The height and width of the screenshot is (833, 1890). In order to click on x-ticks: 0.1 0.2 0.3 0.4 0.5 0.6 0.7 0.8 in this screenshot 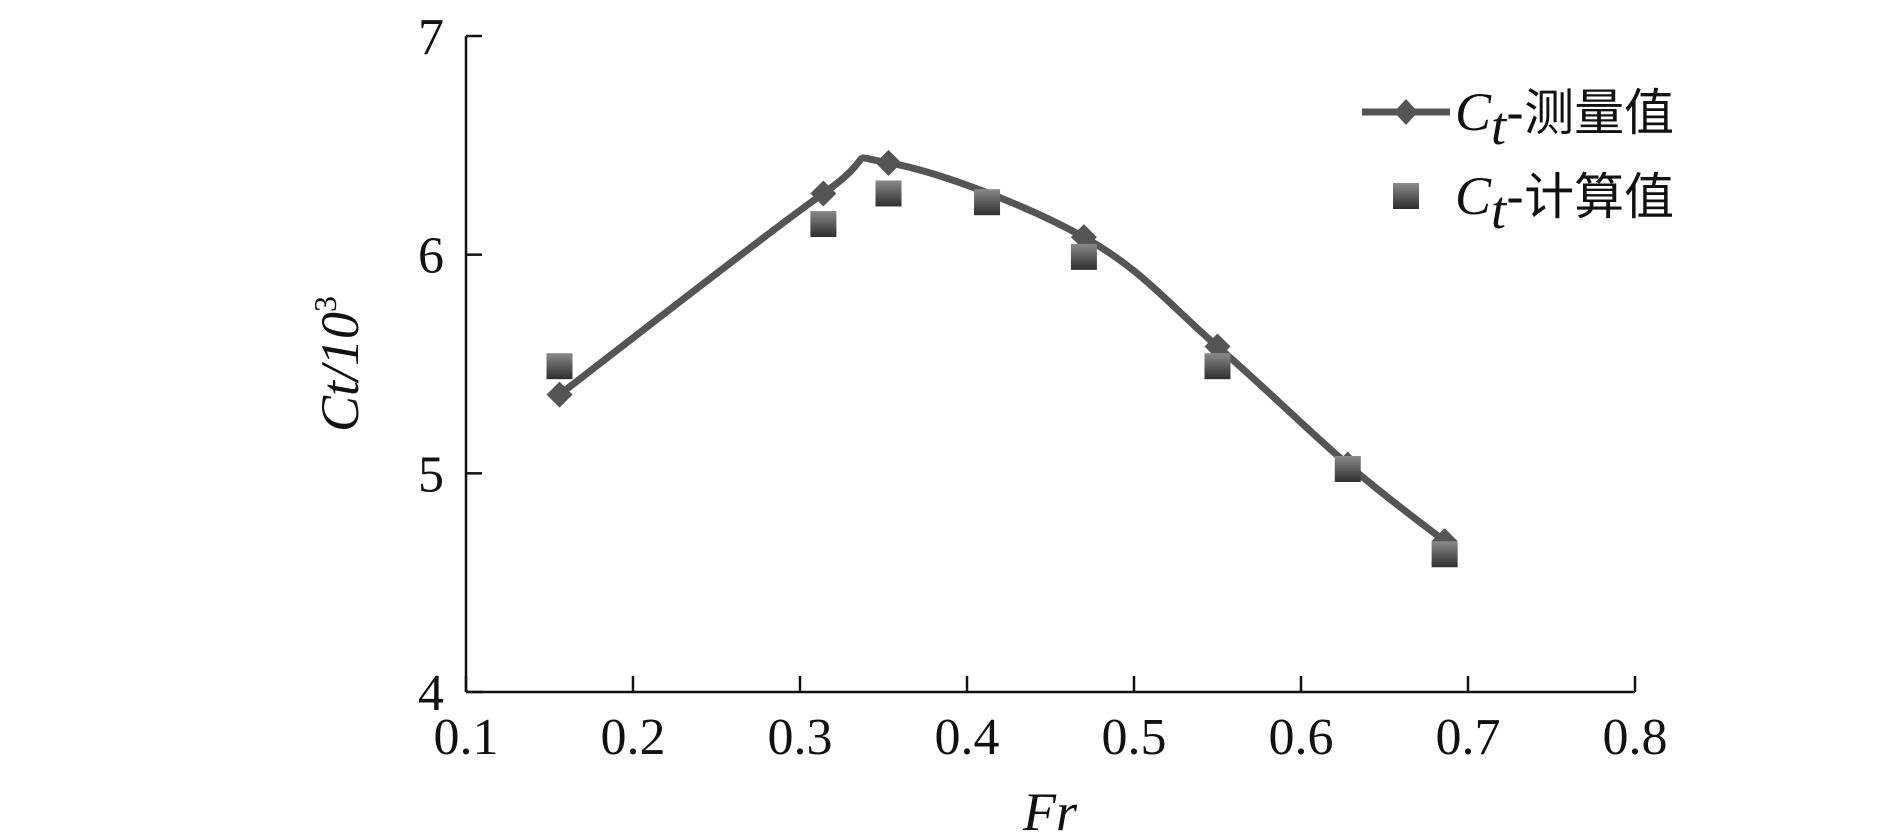, I will do `click(1051, 721)`.